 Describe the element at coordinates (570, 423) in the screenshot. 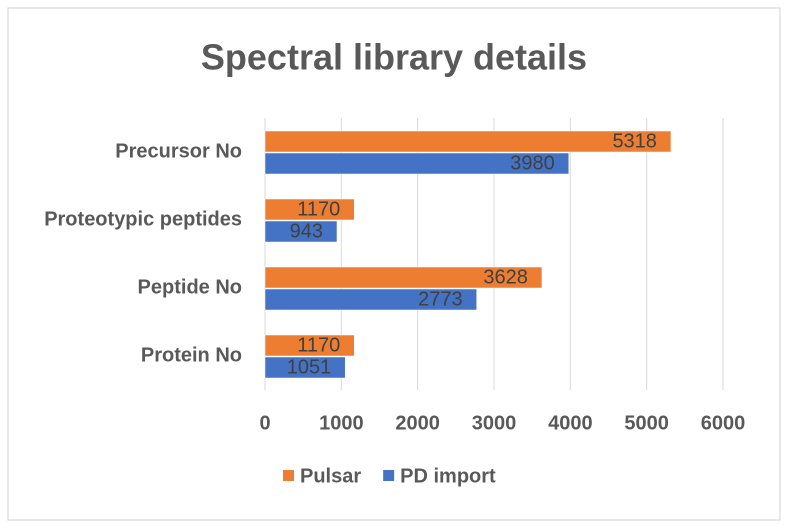

I see `x-tick-label: 4000` at that location.